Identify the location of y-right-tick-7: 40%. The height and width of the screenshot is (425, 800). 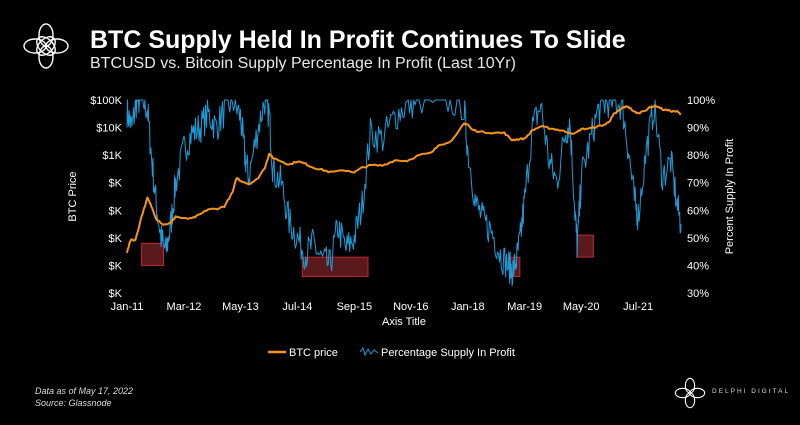
(698, 266).